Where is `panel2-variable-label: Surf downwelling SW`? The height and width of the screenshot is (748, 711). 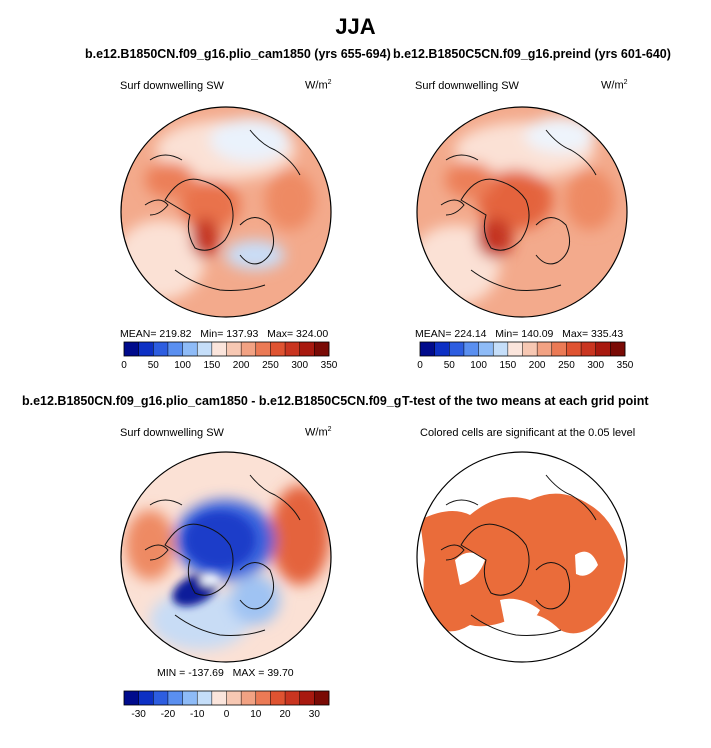 panel2-variable-label: Surf downwelling SW is located at coordinates (467, 86).